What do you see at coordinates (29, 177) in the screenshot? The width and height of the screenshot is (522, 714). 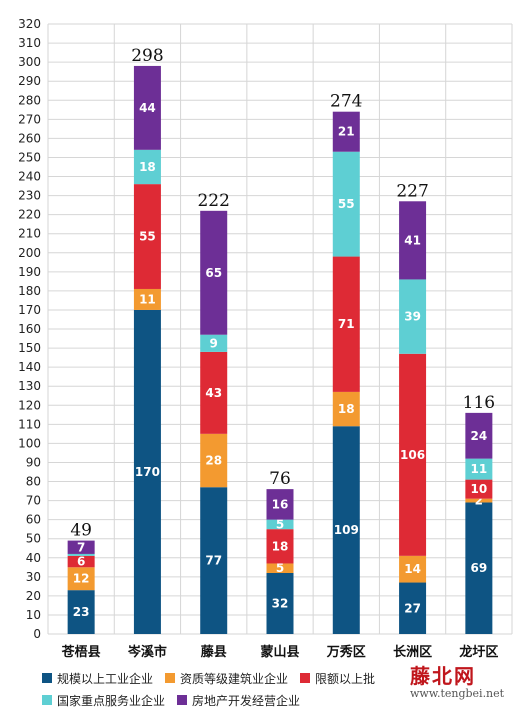 I see `y-tick-label: 240` at bounding box center [29, 177].